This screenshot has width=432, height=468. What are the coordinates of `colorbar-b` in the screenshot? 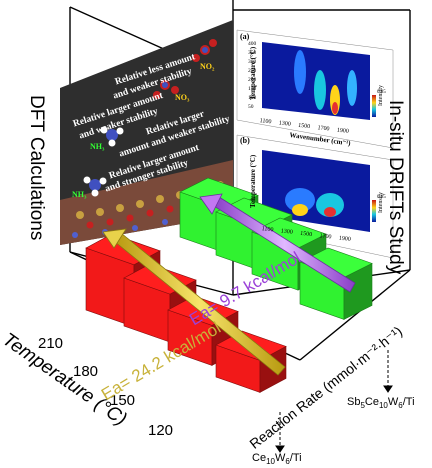 It's located at (374, 211).